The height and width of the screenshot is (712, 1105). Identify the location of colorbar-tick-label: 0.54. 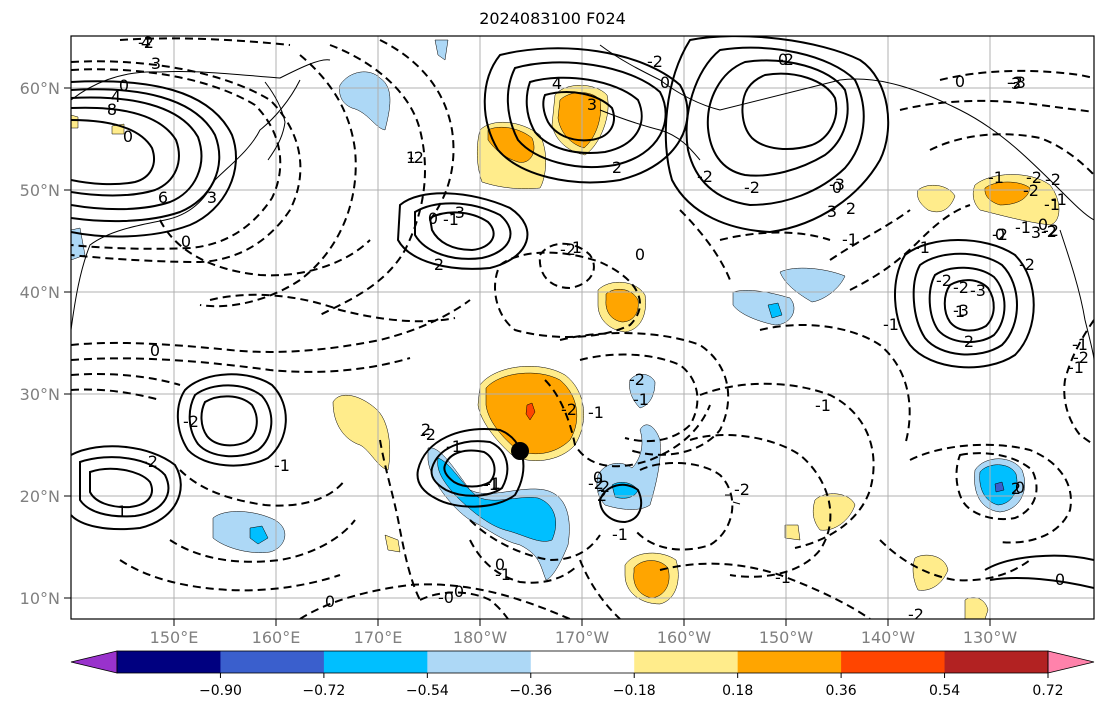
(944, 691).